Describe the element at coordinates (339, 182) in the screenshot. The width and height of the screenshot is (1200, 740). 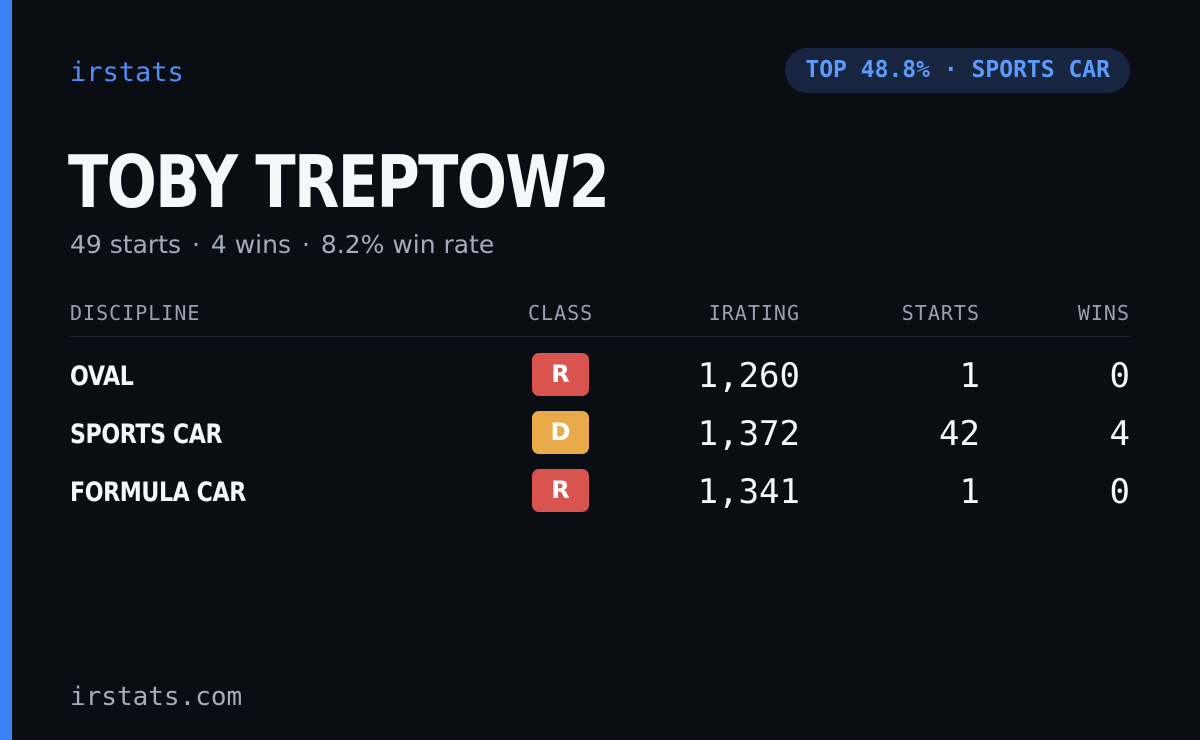
I see `driver-name: TOBY TREPTOW2` at that location.